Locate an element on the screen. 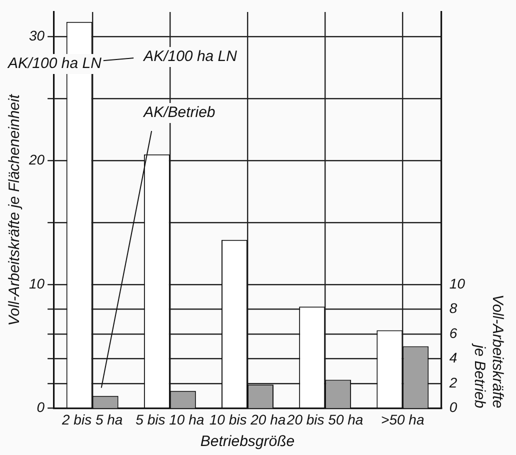 This screenshot has height=455, width=516. y2-tick-label: 4 is located at coordinates (453, 358).